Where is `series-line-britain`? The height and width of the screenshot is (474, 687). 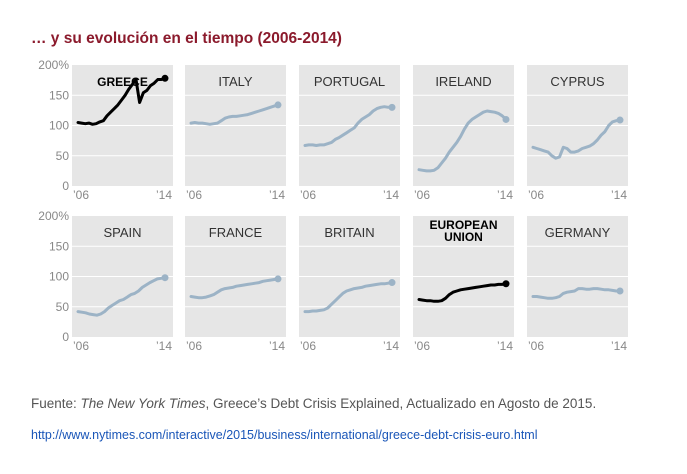 series-line-britain is located at coordinates (348, 297).